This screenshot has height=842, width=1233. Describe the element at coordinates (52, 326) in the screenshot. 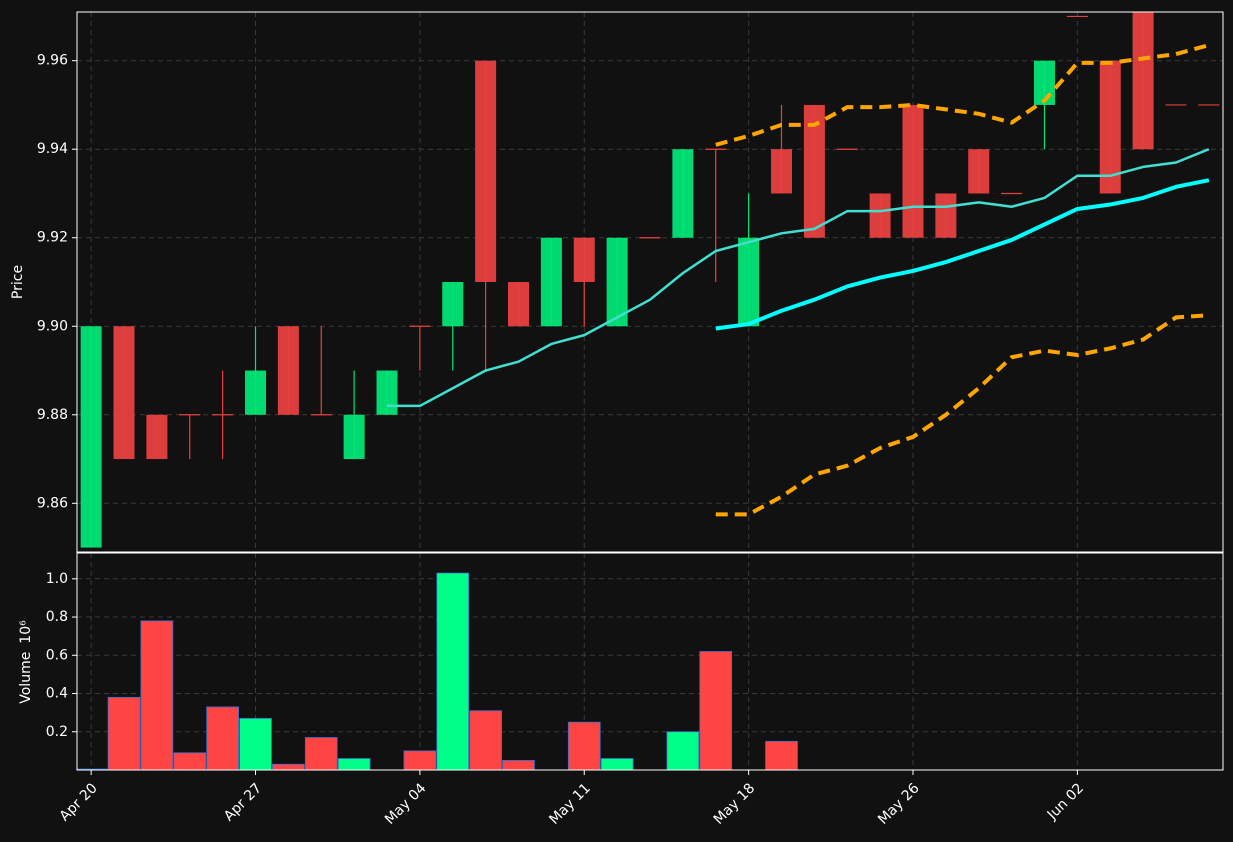

I see `y-tick-label: 9.90` at that location.